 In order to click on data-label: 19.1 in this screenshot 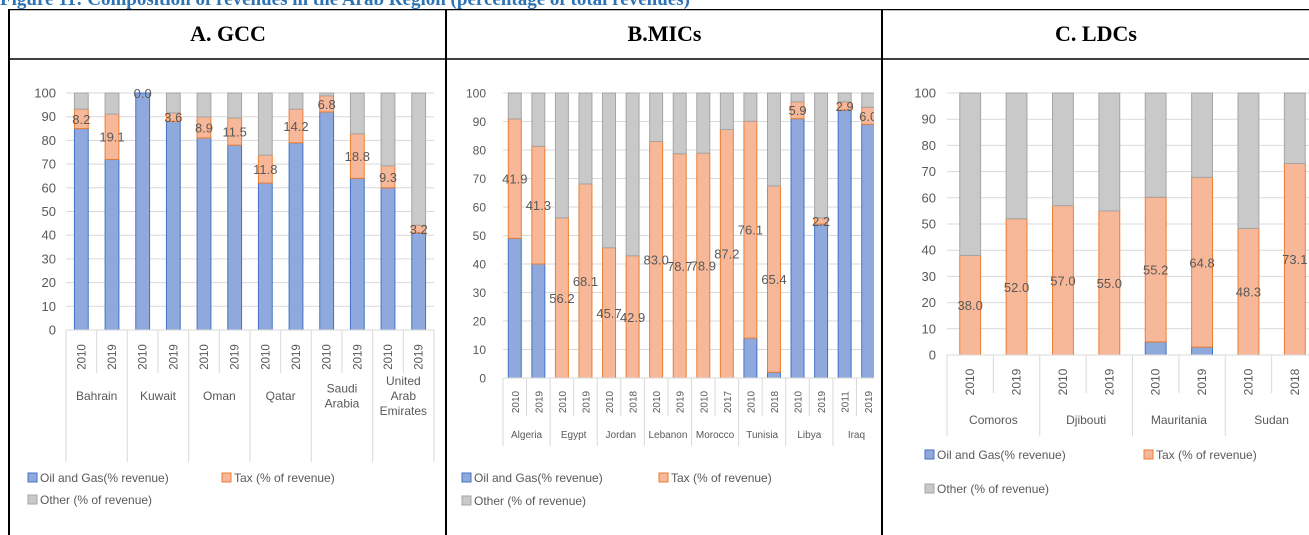, I will do `click(111, 137)`.